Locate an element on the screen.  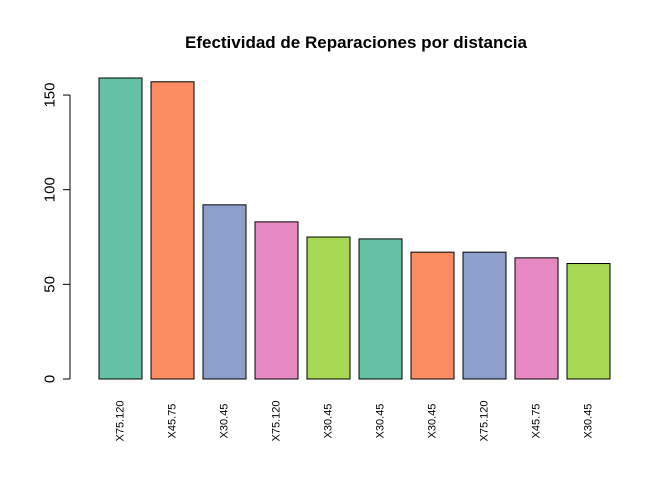
y-tick-label: 50 is located at coordinates (50, 284).